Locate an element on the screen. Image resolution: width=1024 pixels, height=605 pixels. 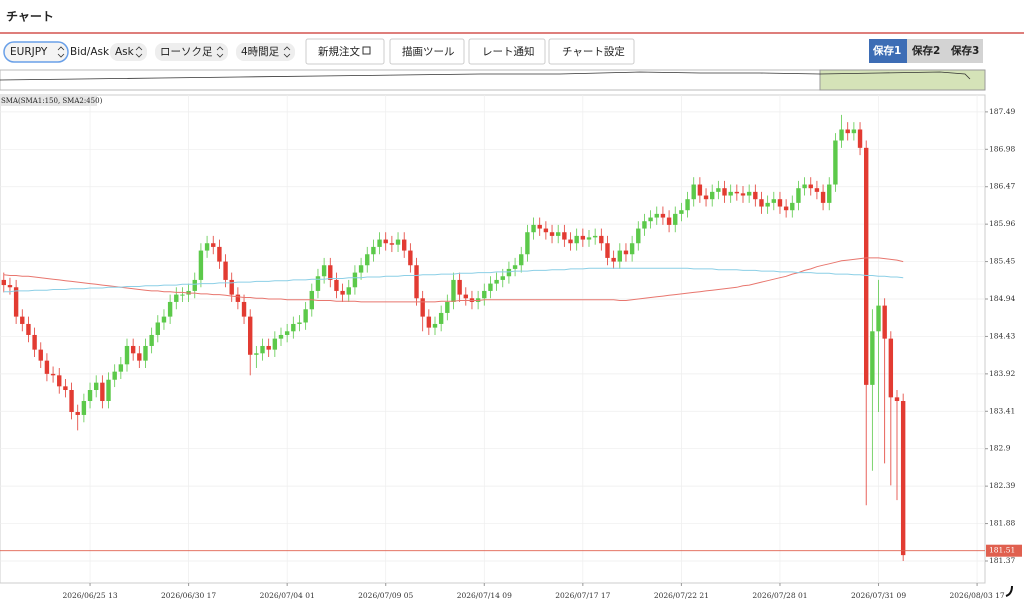
save-tab-active is located at coordinates (888, 51).